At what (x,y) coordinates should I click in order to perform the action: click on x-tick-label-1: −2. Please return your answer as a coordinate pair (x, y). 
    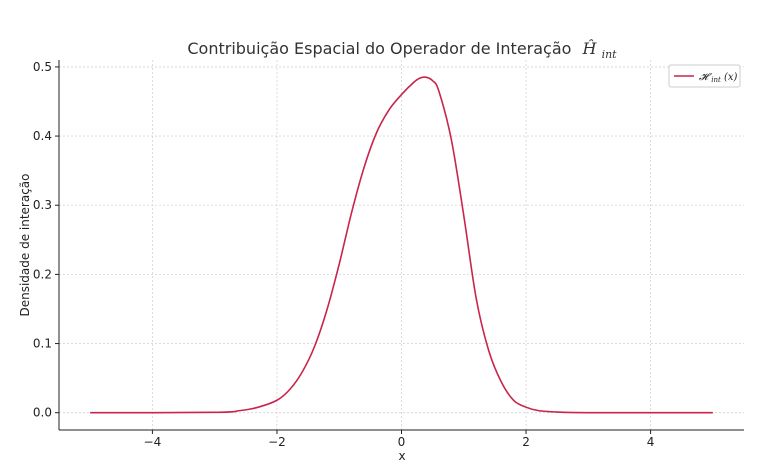
    Looking at the image, I should click on (277, 442).